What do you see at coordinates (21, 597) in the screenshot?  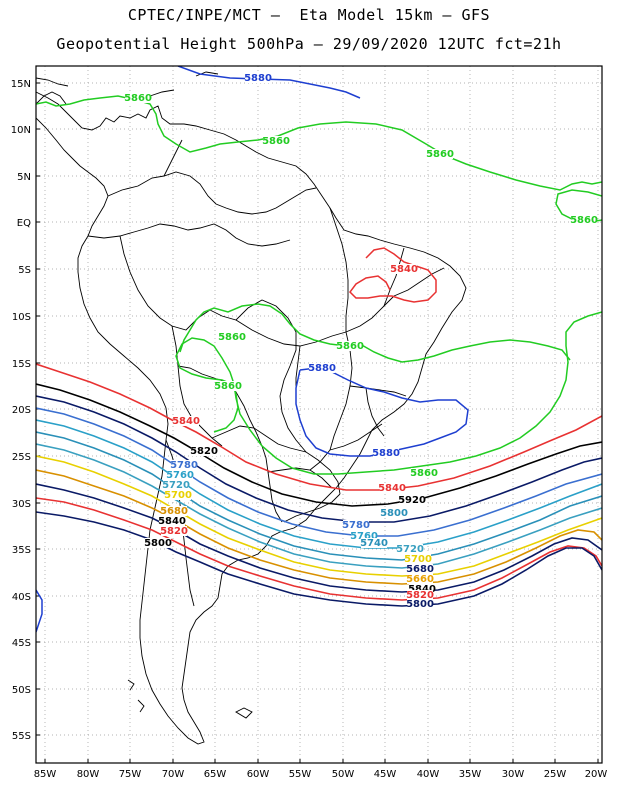 I see `lat-label: 40S` at bounding box center [21, 597].